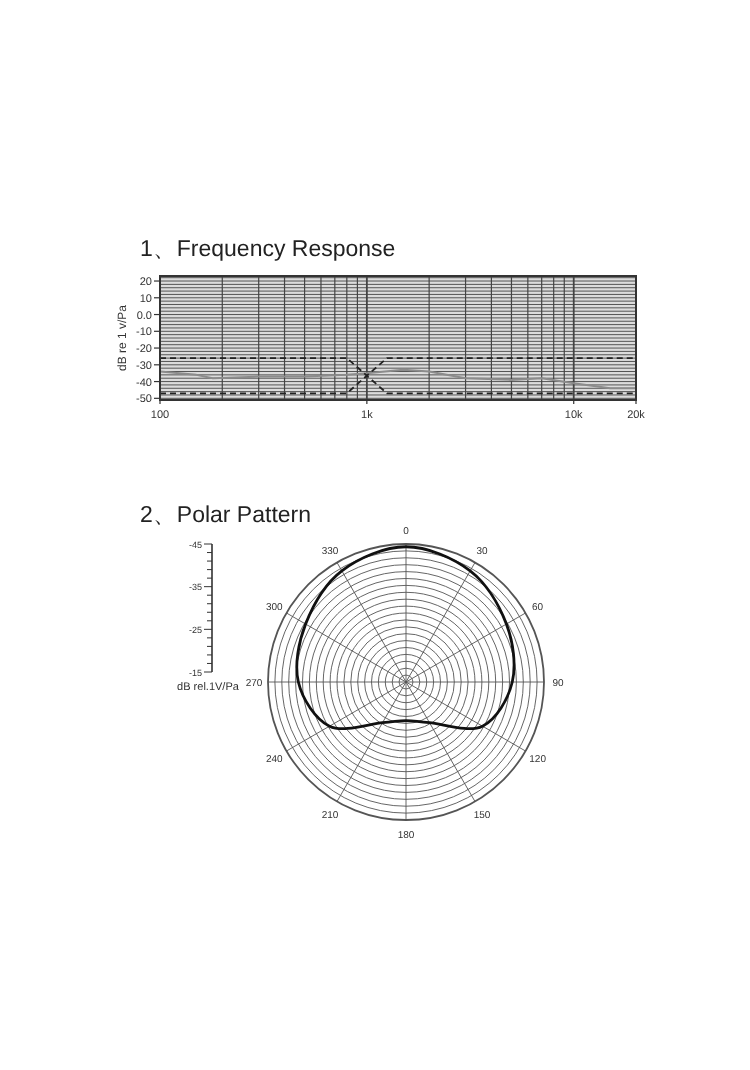  I want to click on chart-title: 1、Frequency Response, so click(268, 250).